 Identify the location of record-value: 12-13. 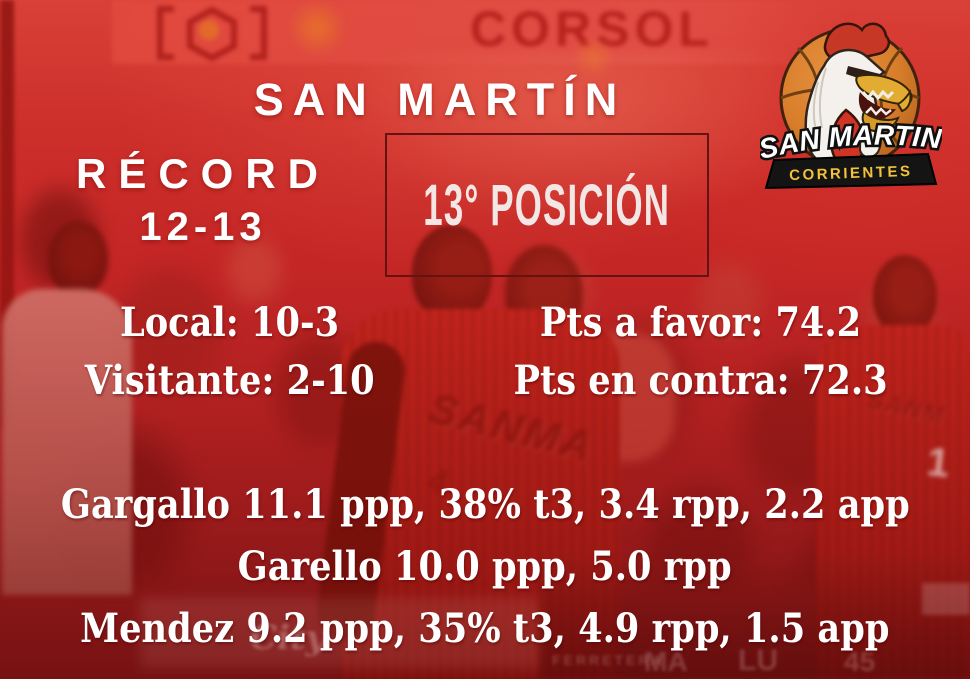
(203, 227).